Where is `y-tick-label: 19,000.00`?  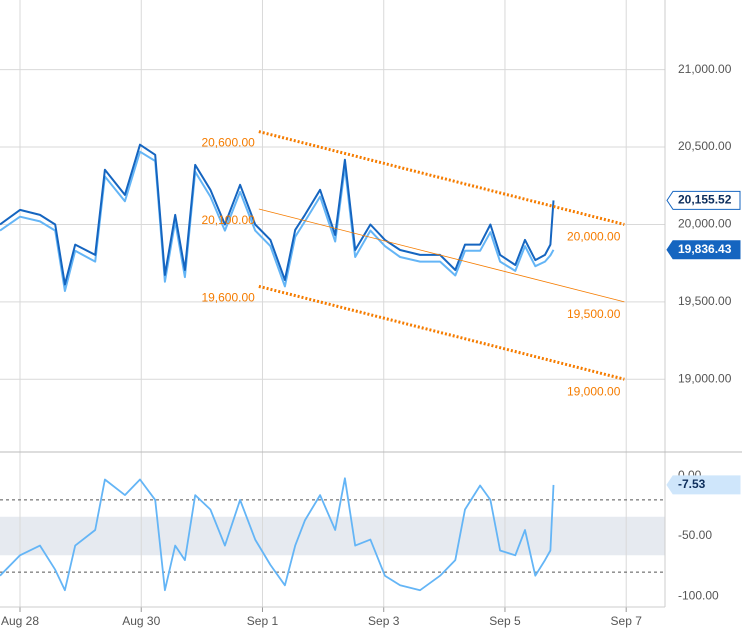 y-tick-label: 19,000.00 is located at coordinates (705, 378).